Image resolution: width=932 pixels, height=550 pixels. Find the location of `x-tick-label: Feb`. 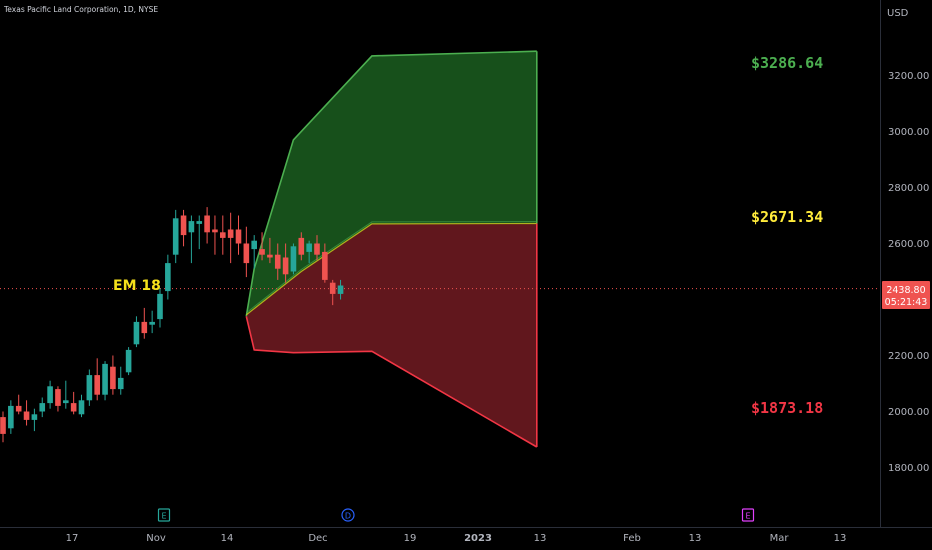

x-tick-label: Feb is located at coordinates (632, 538).